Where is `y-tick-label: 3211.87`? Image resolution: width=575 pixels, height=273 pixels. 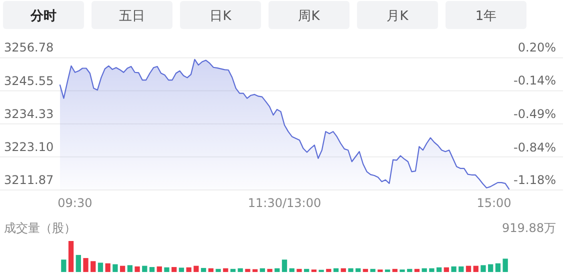 y-tick-label: 3211.87 is located at coordinates (29, 180).